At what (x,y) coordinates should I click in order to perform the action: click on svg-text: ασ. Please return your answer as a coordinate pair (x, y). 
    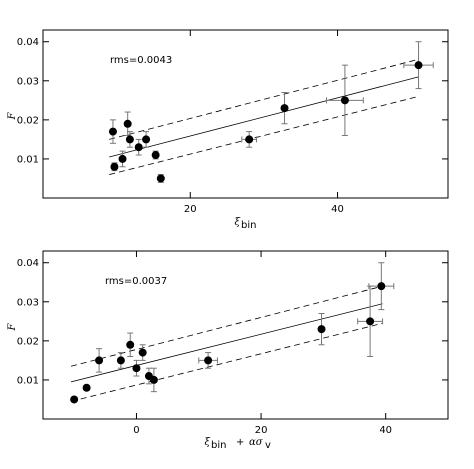
    Looking at the image, I should click on (256, 442).